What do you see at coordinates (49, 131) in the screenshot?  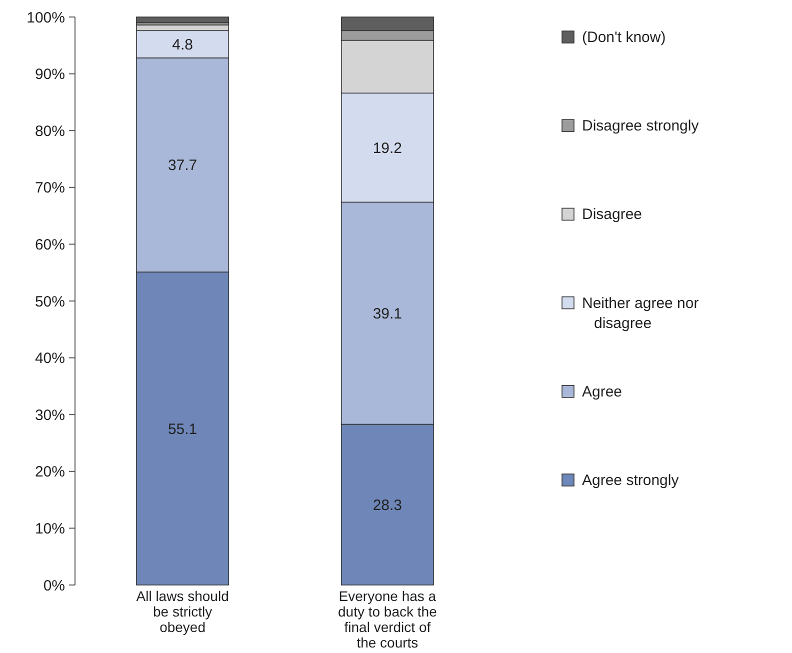 I see `y-tick-label: 80%` at bounding box center [49, 131].